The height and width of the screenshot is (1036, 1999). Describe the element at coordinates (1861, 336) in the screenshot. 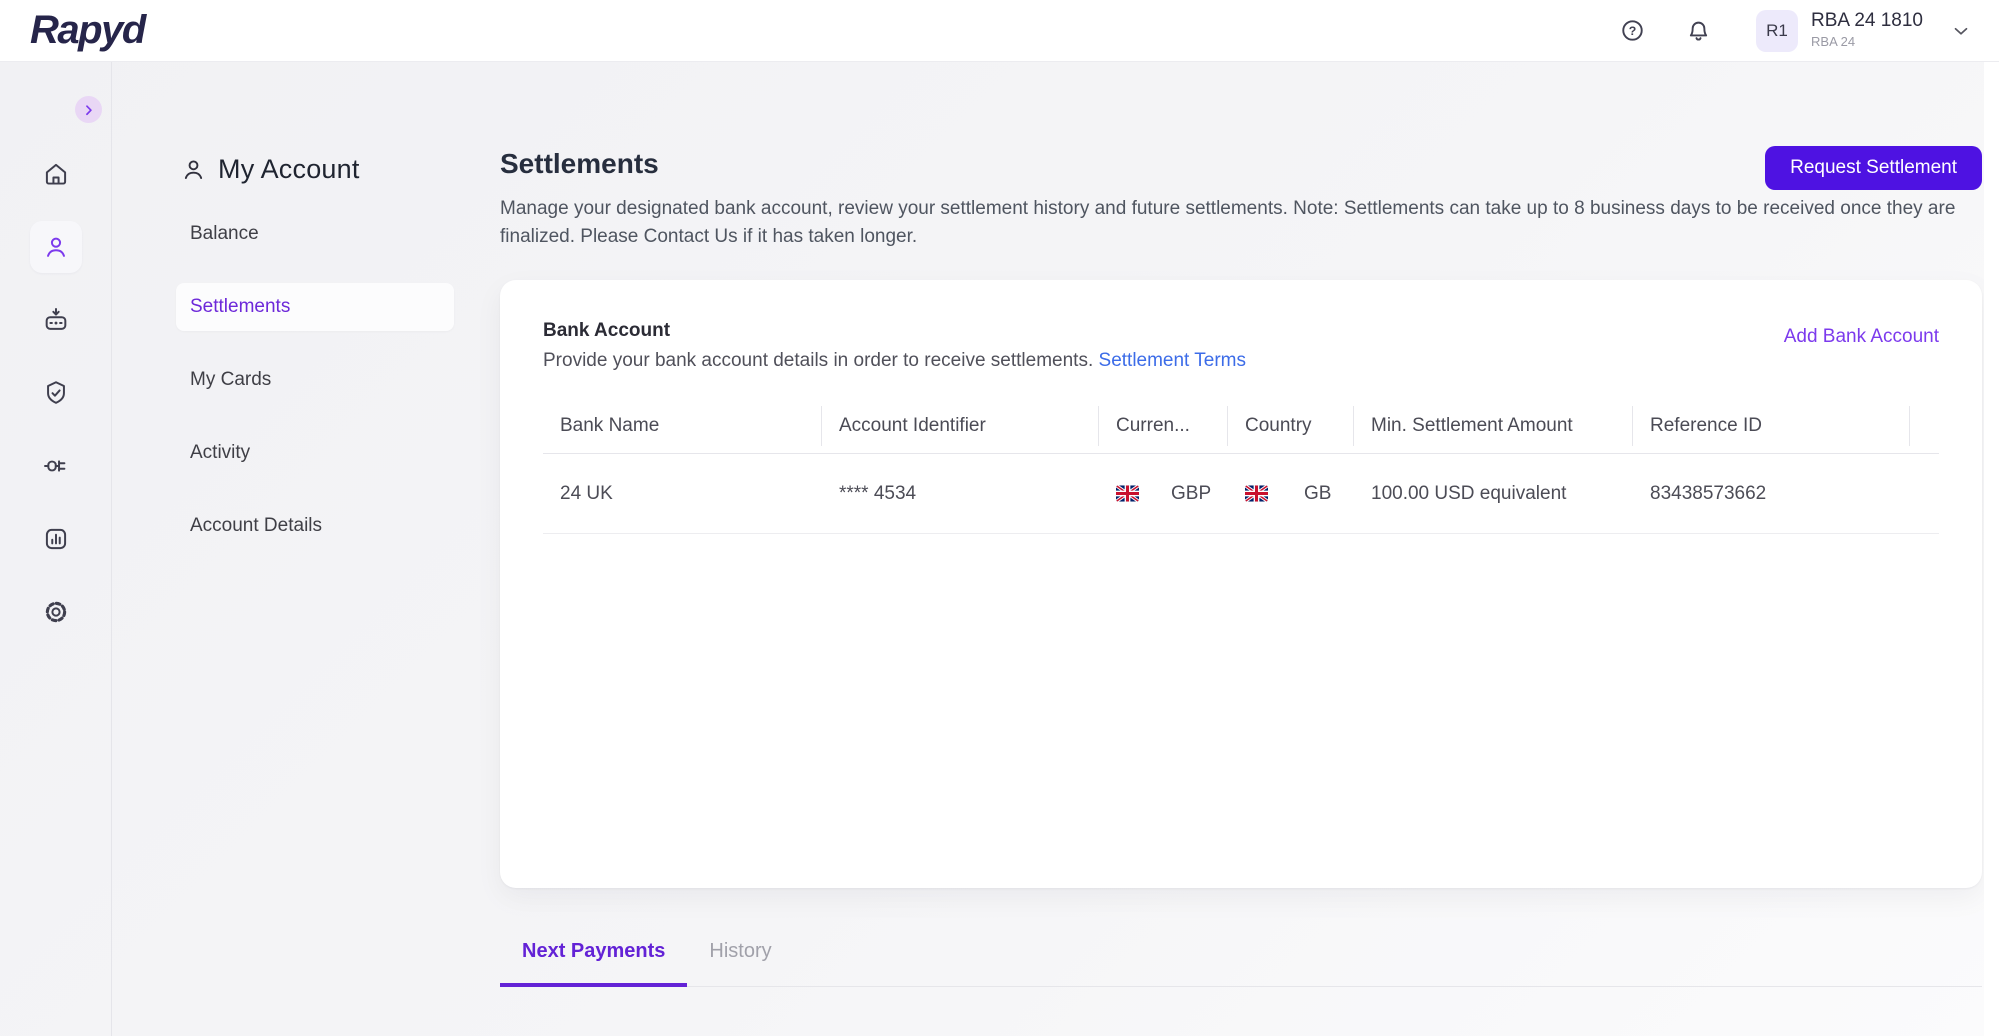

I see `add-bank-account-link: Add Bank Account` at that location.